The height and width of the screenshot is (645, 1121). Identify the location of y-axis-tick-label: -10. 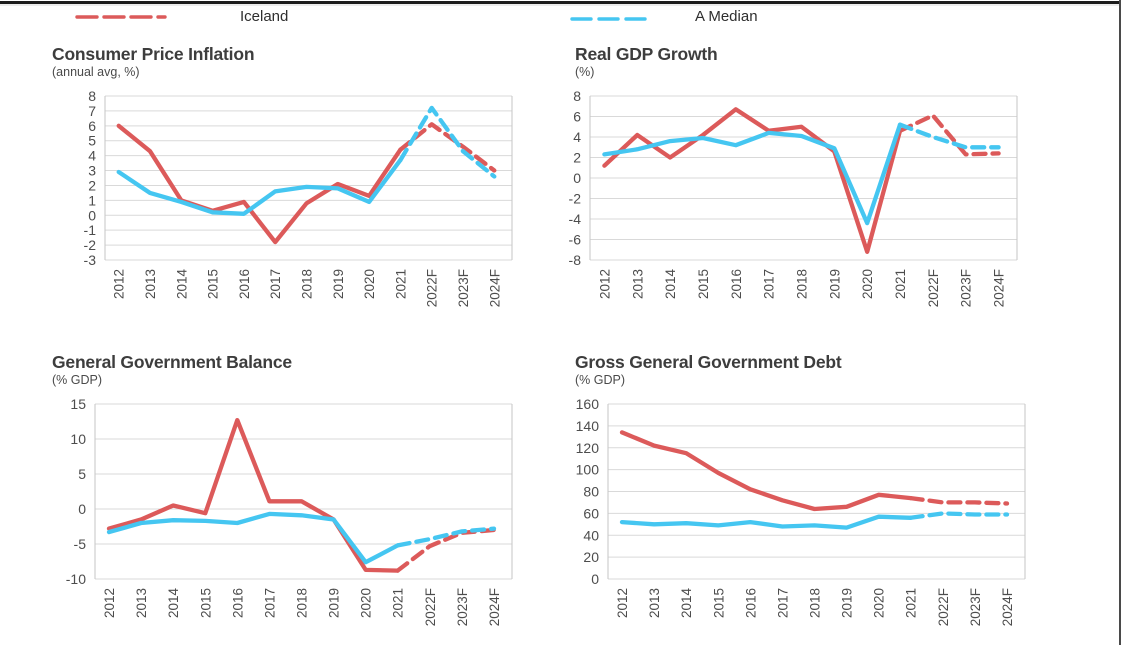
(76, 579).